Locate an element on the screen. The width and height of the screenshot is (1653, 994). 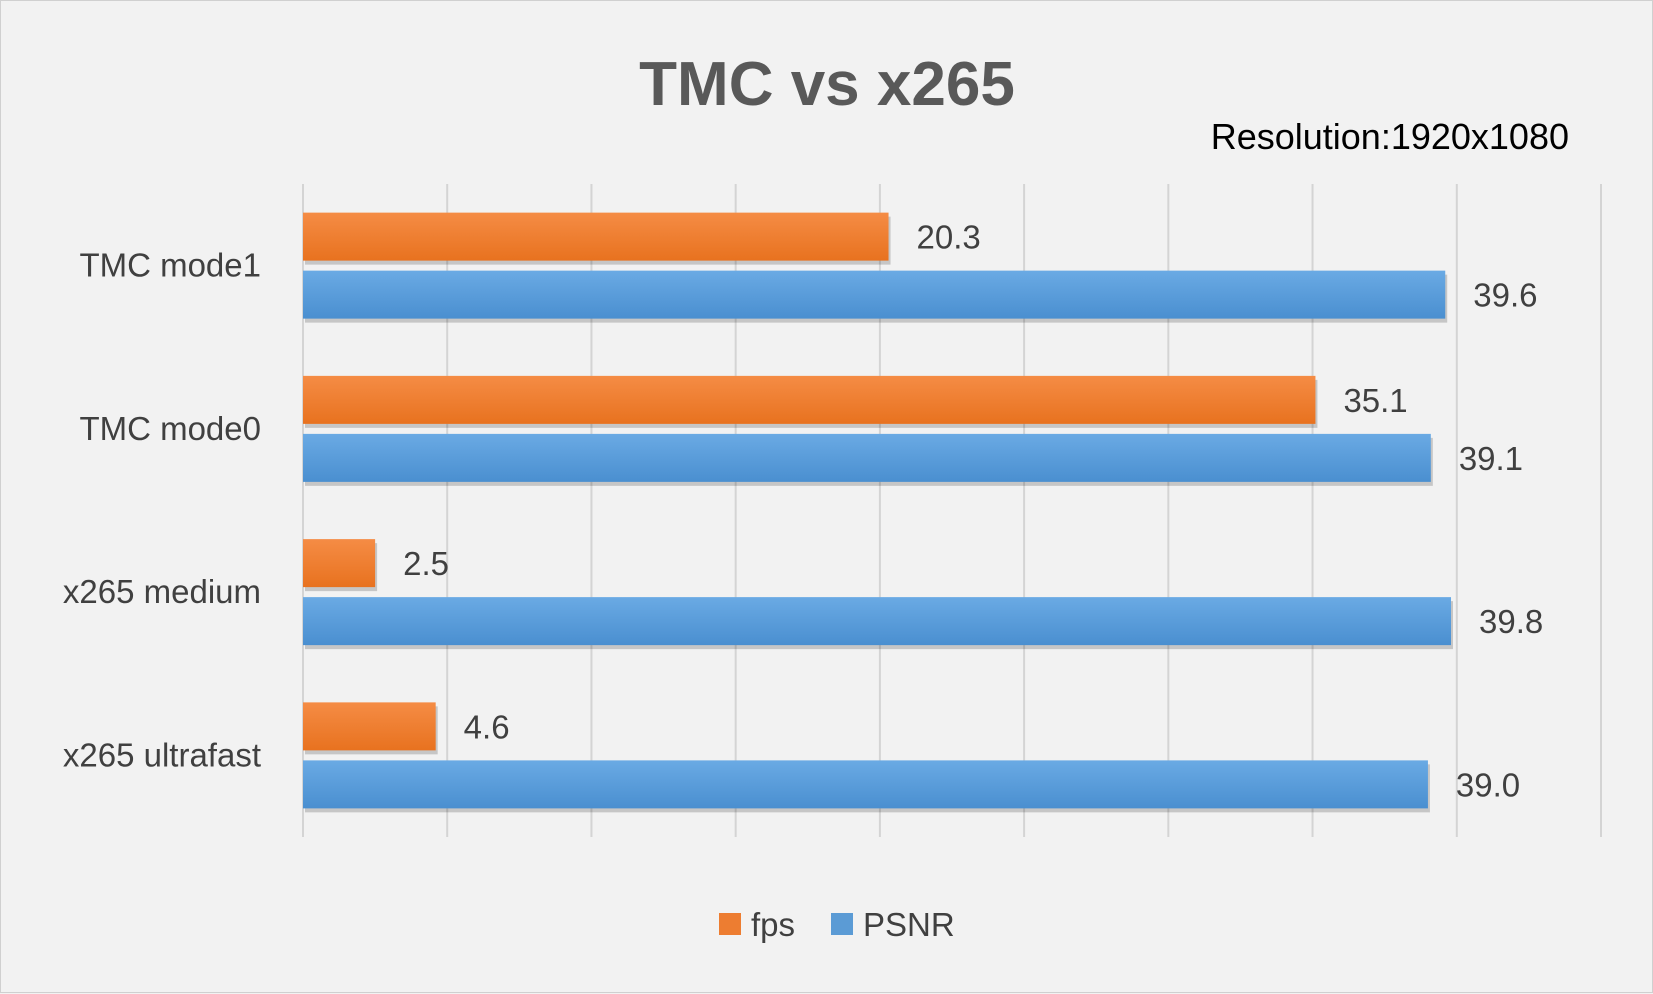
chart-title: TMC vs x265 is located at coordinates (827, 84).